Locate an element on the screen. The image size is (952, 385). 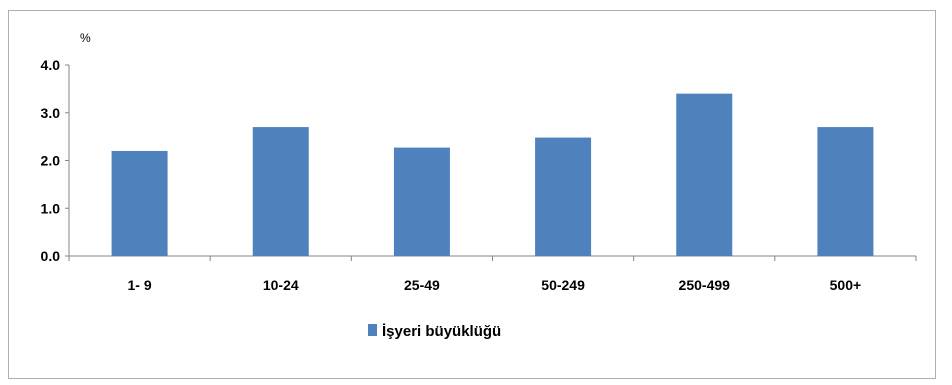
x-tick-label: 250-499 is located at coordinates (705, 285).